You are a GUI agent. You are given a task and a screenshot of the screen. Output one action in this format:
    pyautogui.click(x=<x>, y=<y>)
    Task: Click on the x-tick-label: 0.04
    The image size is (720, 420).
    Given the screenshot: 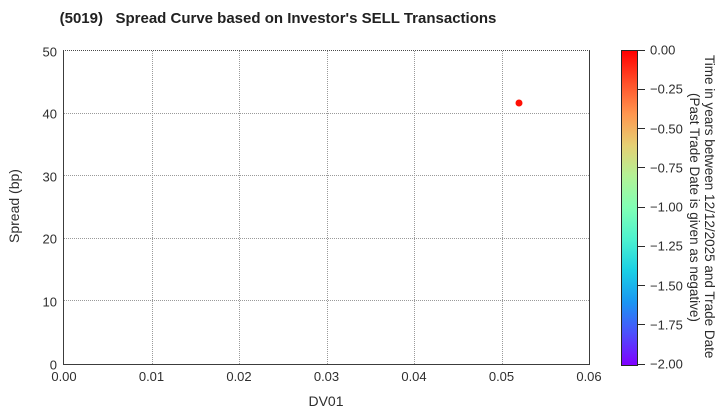 What is the action you would take?
    pyautogui.click(x=414, y=376)
    